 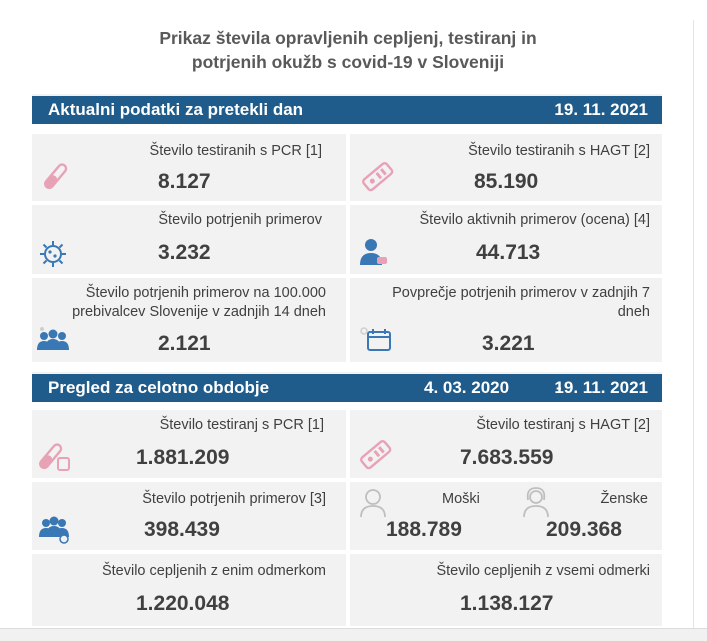 What do you see at coordinates (53, 254) in the screenshot?
I see `virus-icon` at bounding box center [53, 254].